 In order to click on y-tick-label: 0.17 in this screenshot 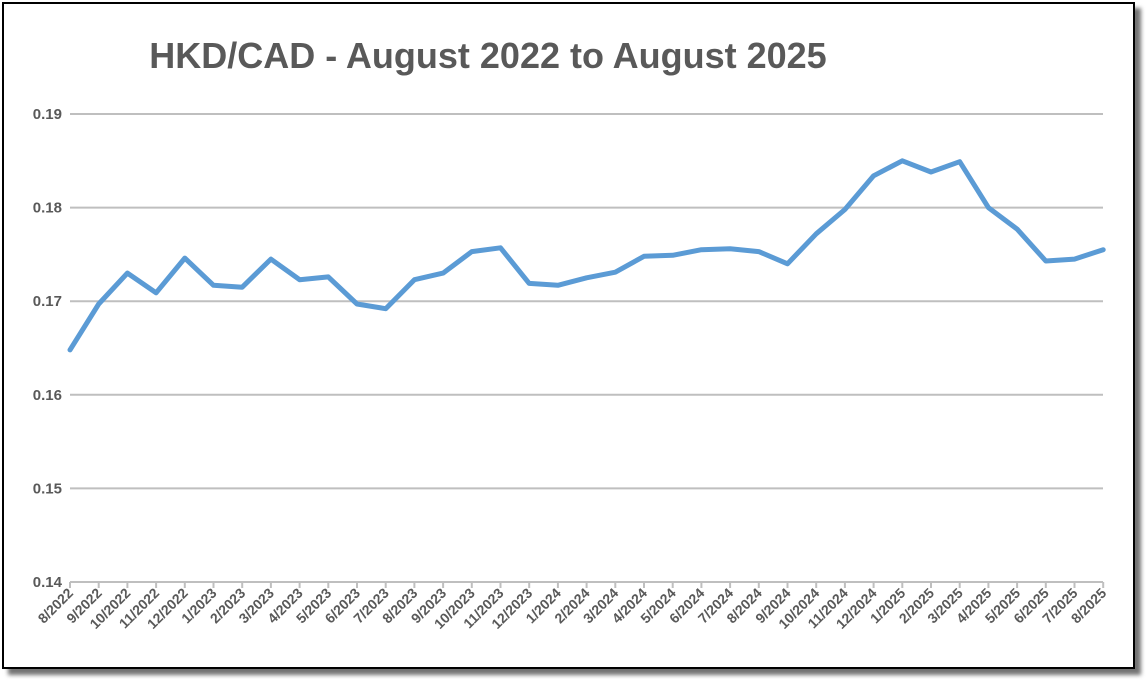, I will do `click(47, 301)`.